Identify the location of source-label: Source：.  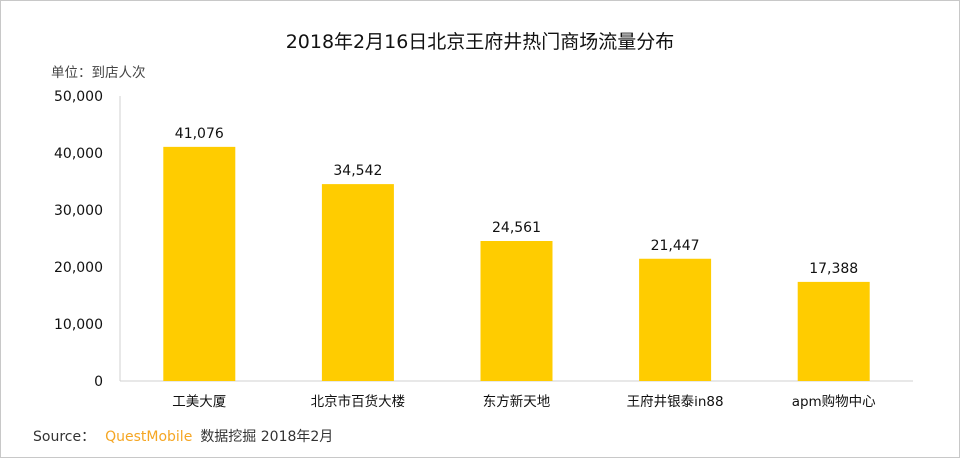
(64, 437).